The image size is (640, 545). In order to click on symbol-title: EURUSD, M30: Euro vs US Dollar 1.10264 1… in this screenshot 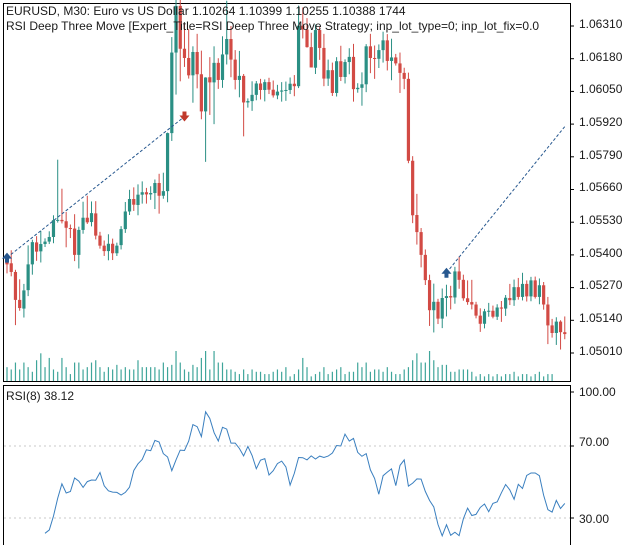, I will do `click(206, 11)`.